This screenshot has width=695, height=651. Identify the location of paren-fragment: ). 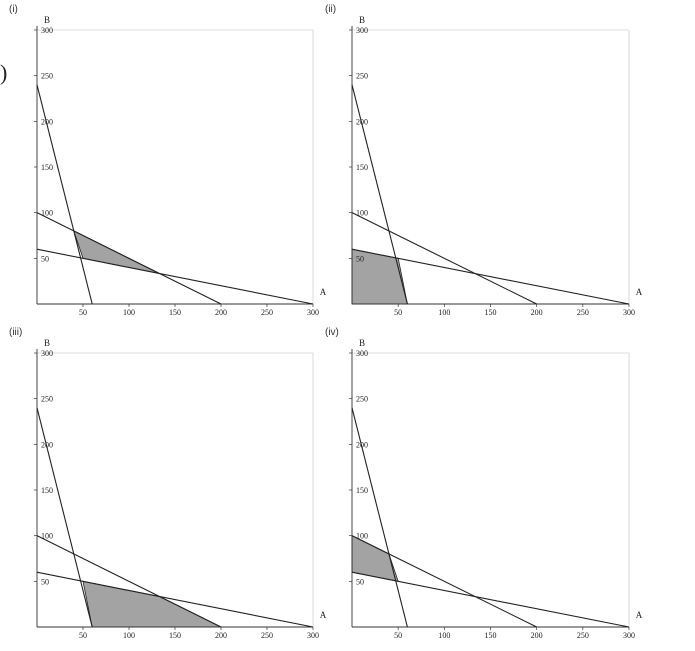
(3, 72).